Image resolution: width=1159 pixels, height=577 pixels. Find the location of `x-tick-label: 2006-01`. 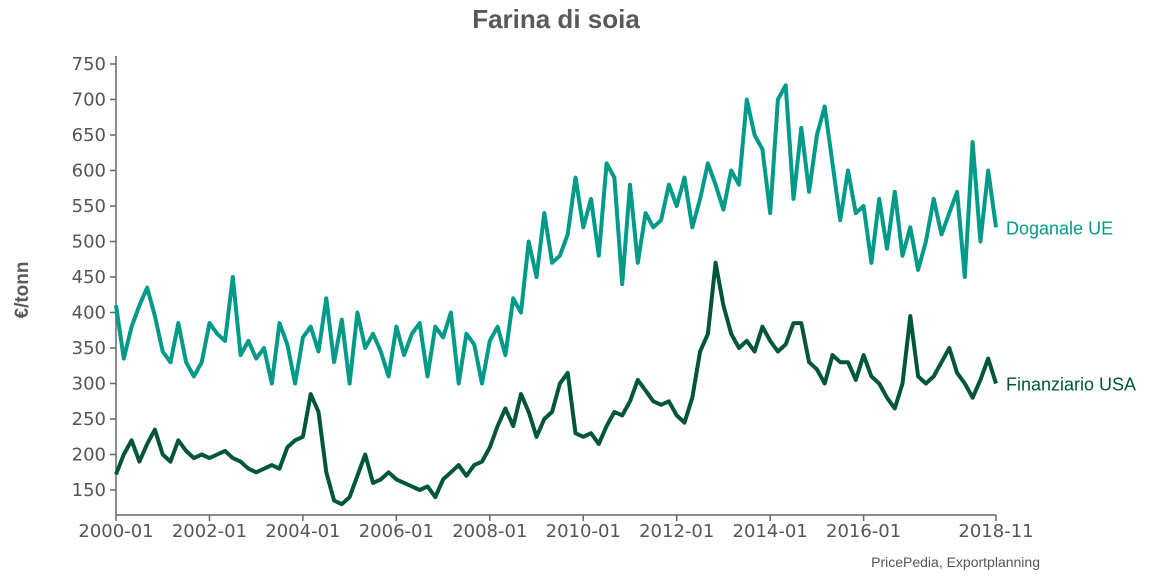

x-tick-label: 2006-01 is located at coordinates (396, 531).